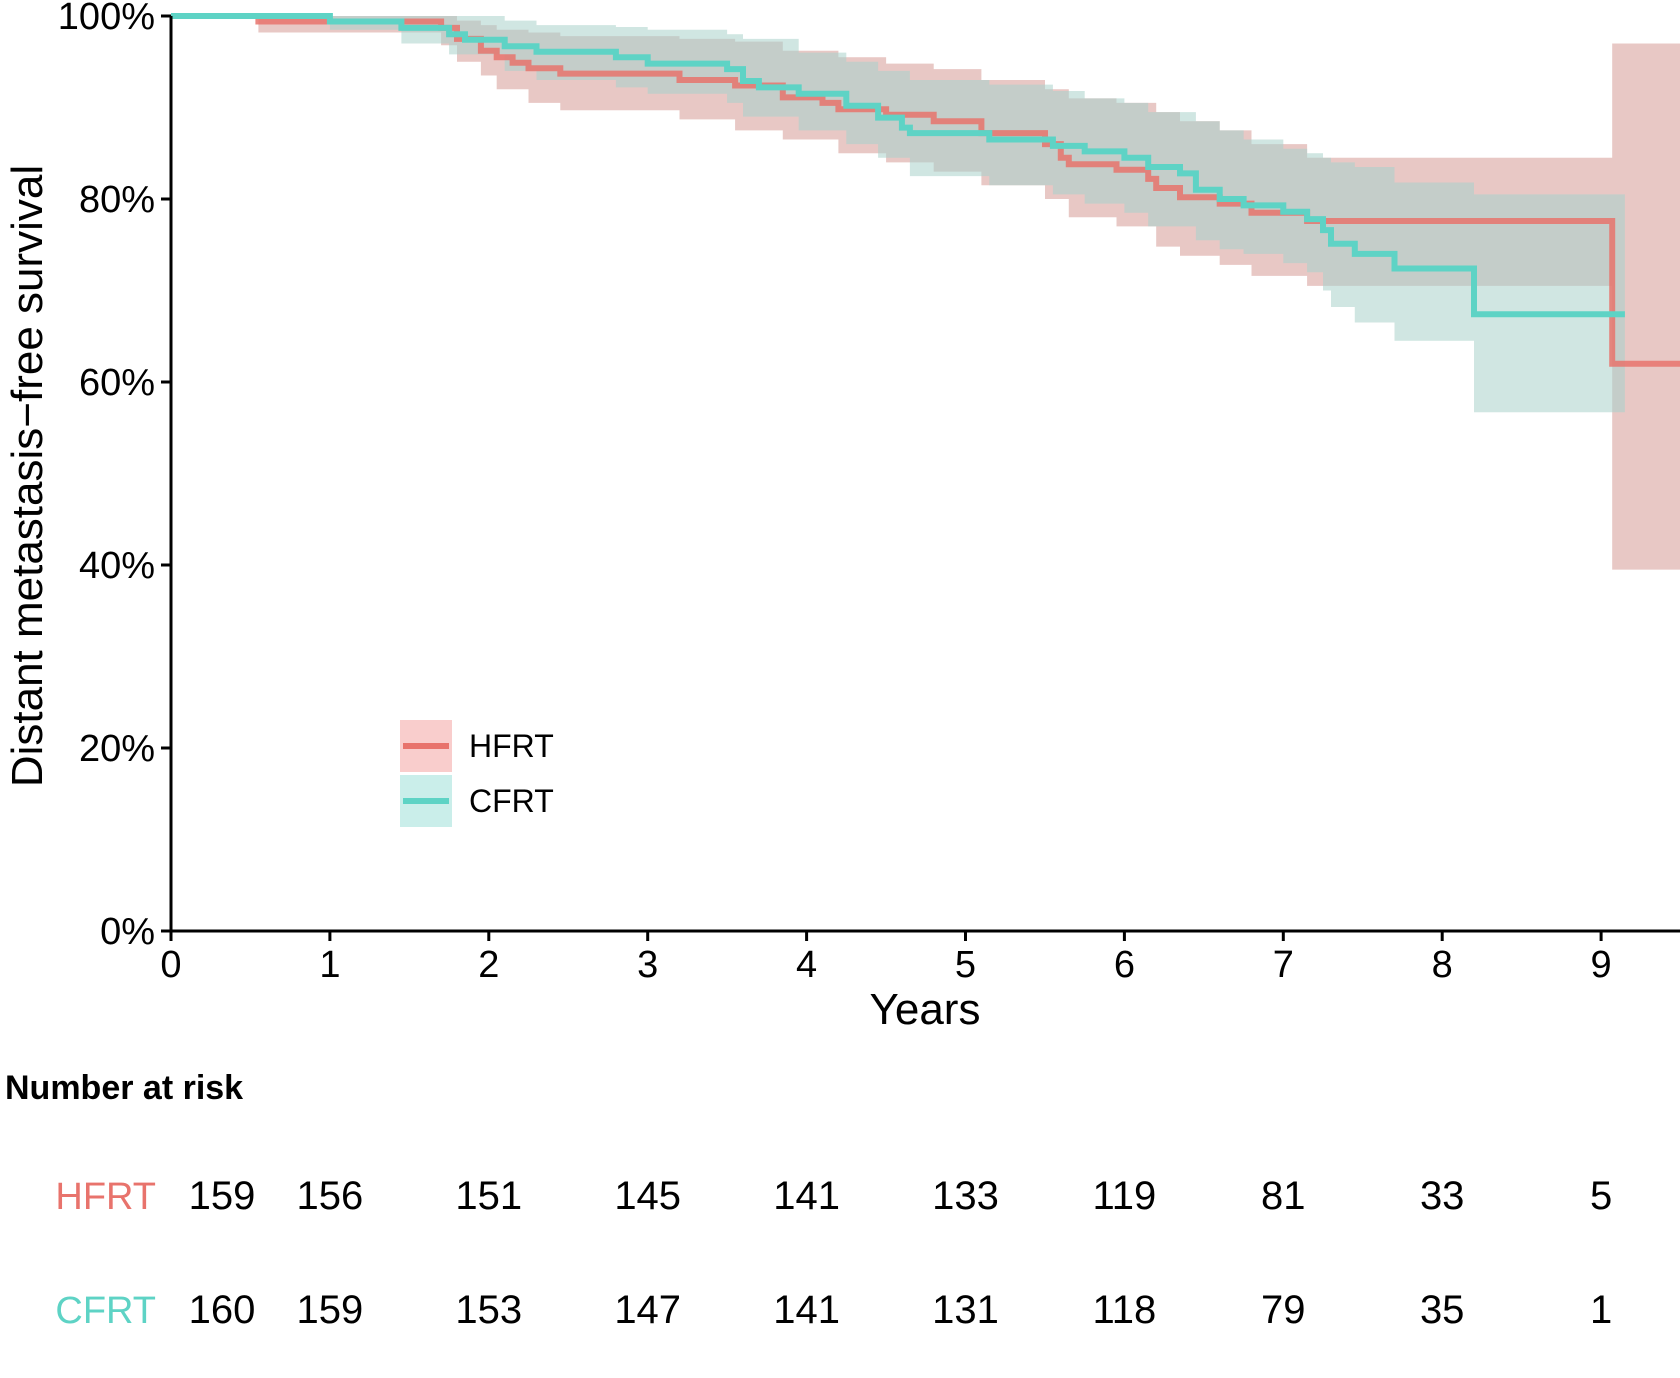 The height and width of the screenshot is (1378, 1680). What do you see at coordinates (105, 1311) in the screenshot?
I see `cfrt-risk-row-label: CFRT` at bounding box center [105, 1311].